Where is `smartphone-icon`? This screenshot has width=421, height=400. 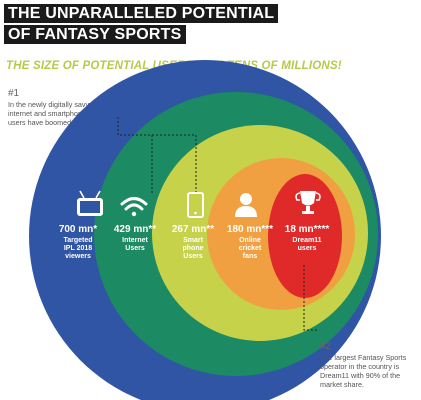
smartphone-icon is located at coordinates (195, 205).